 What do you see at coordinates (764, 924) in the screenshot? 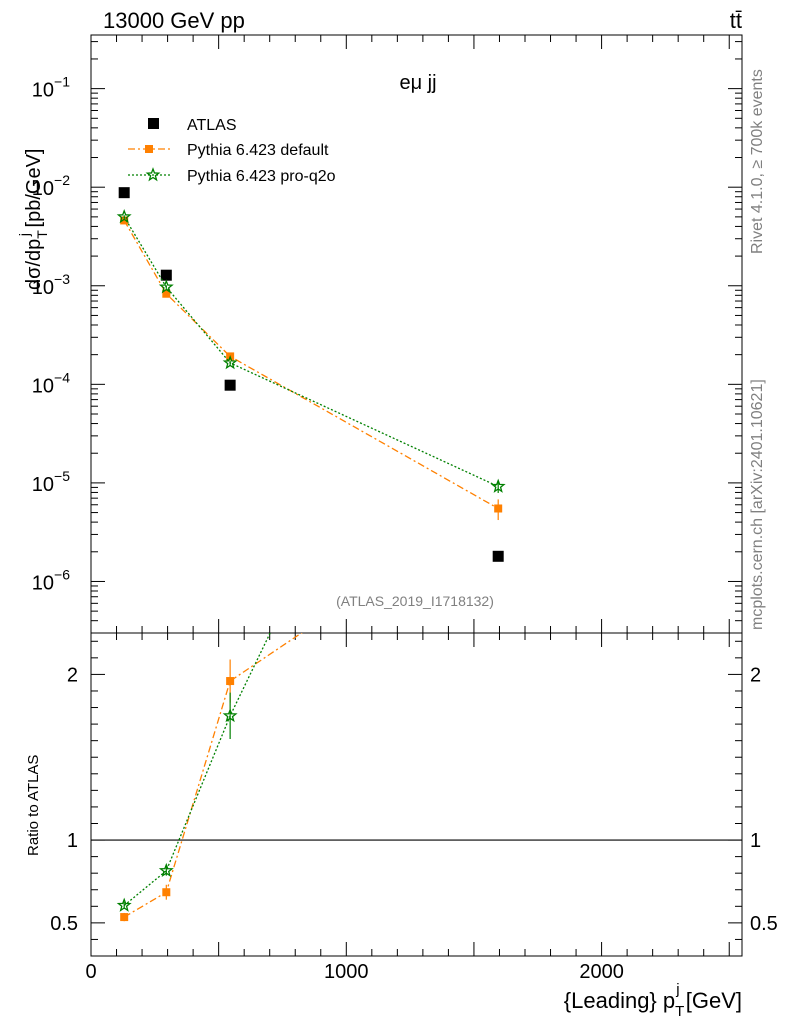
I see `ratio-y-tick-label-right: 0.5` at bounding box center [764, 924].